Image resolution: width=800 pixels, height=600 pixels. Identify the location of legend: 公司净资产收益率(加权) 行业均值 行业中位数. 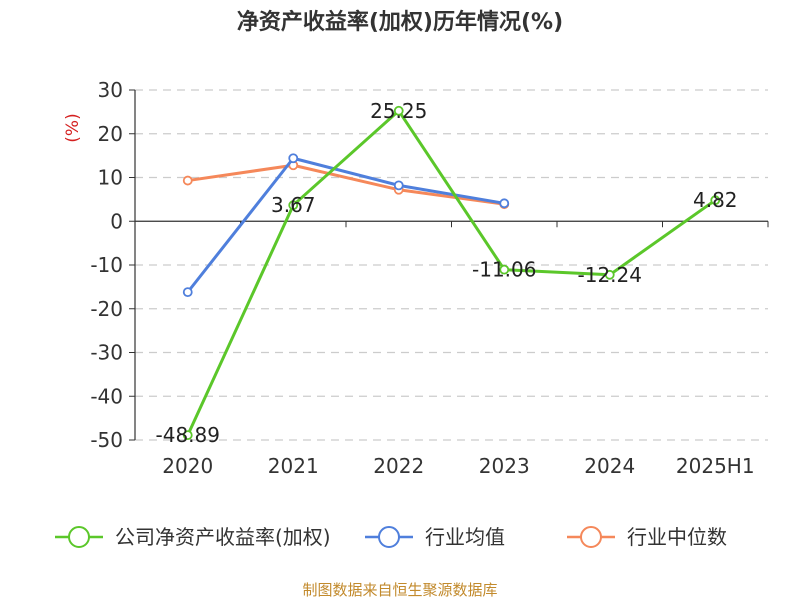
(391, 537).